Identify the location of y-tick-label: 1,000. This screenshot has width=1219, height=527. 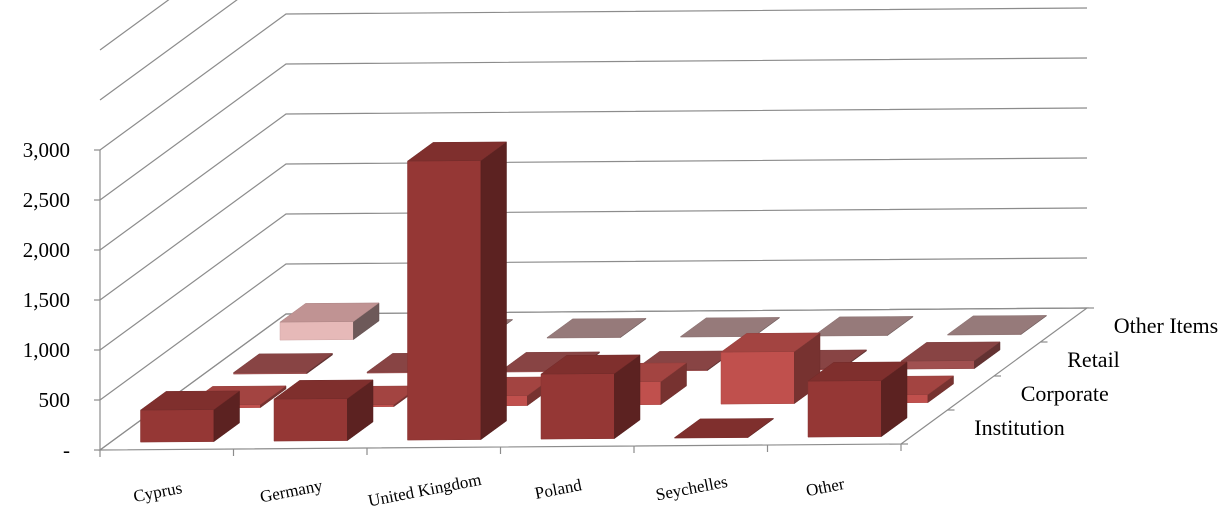
(46, 350).